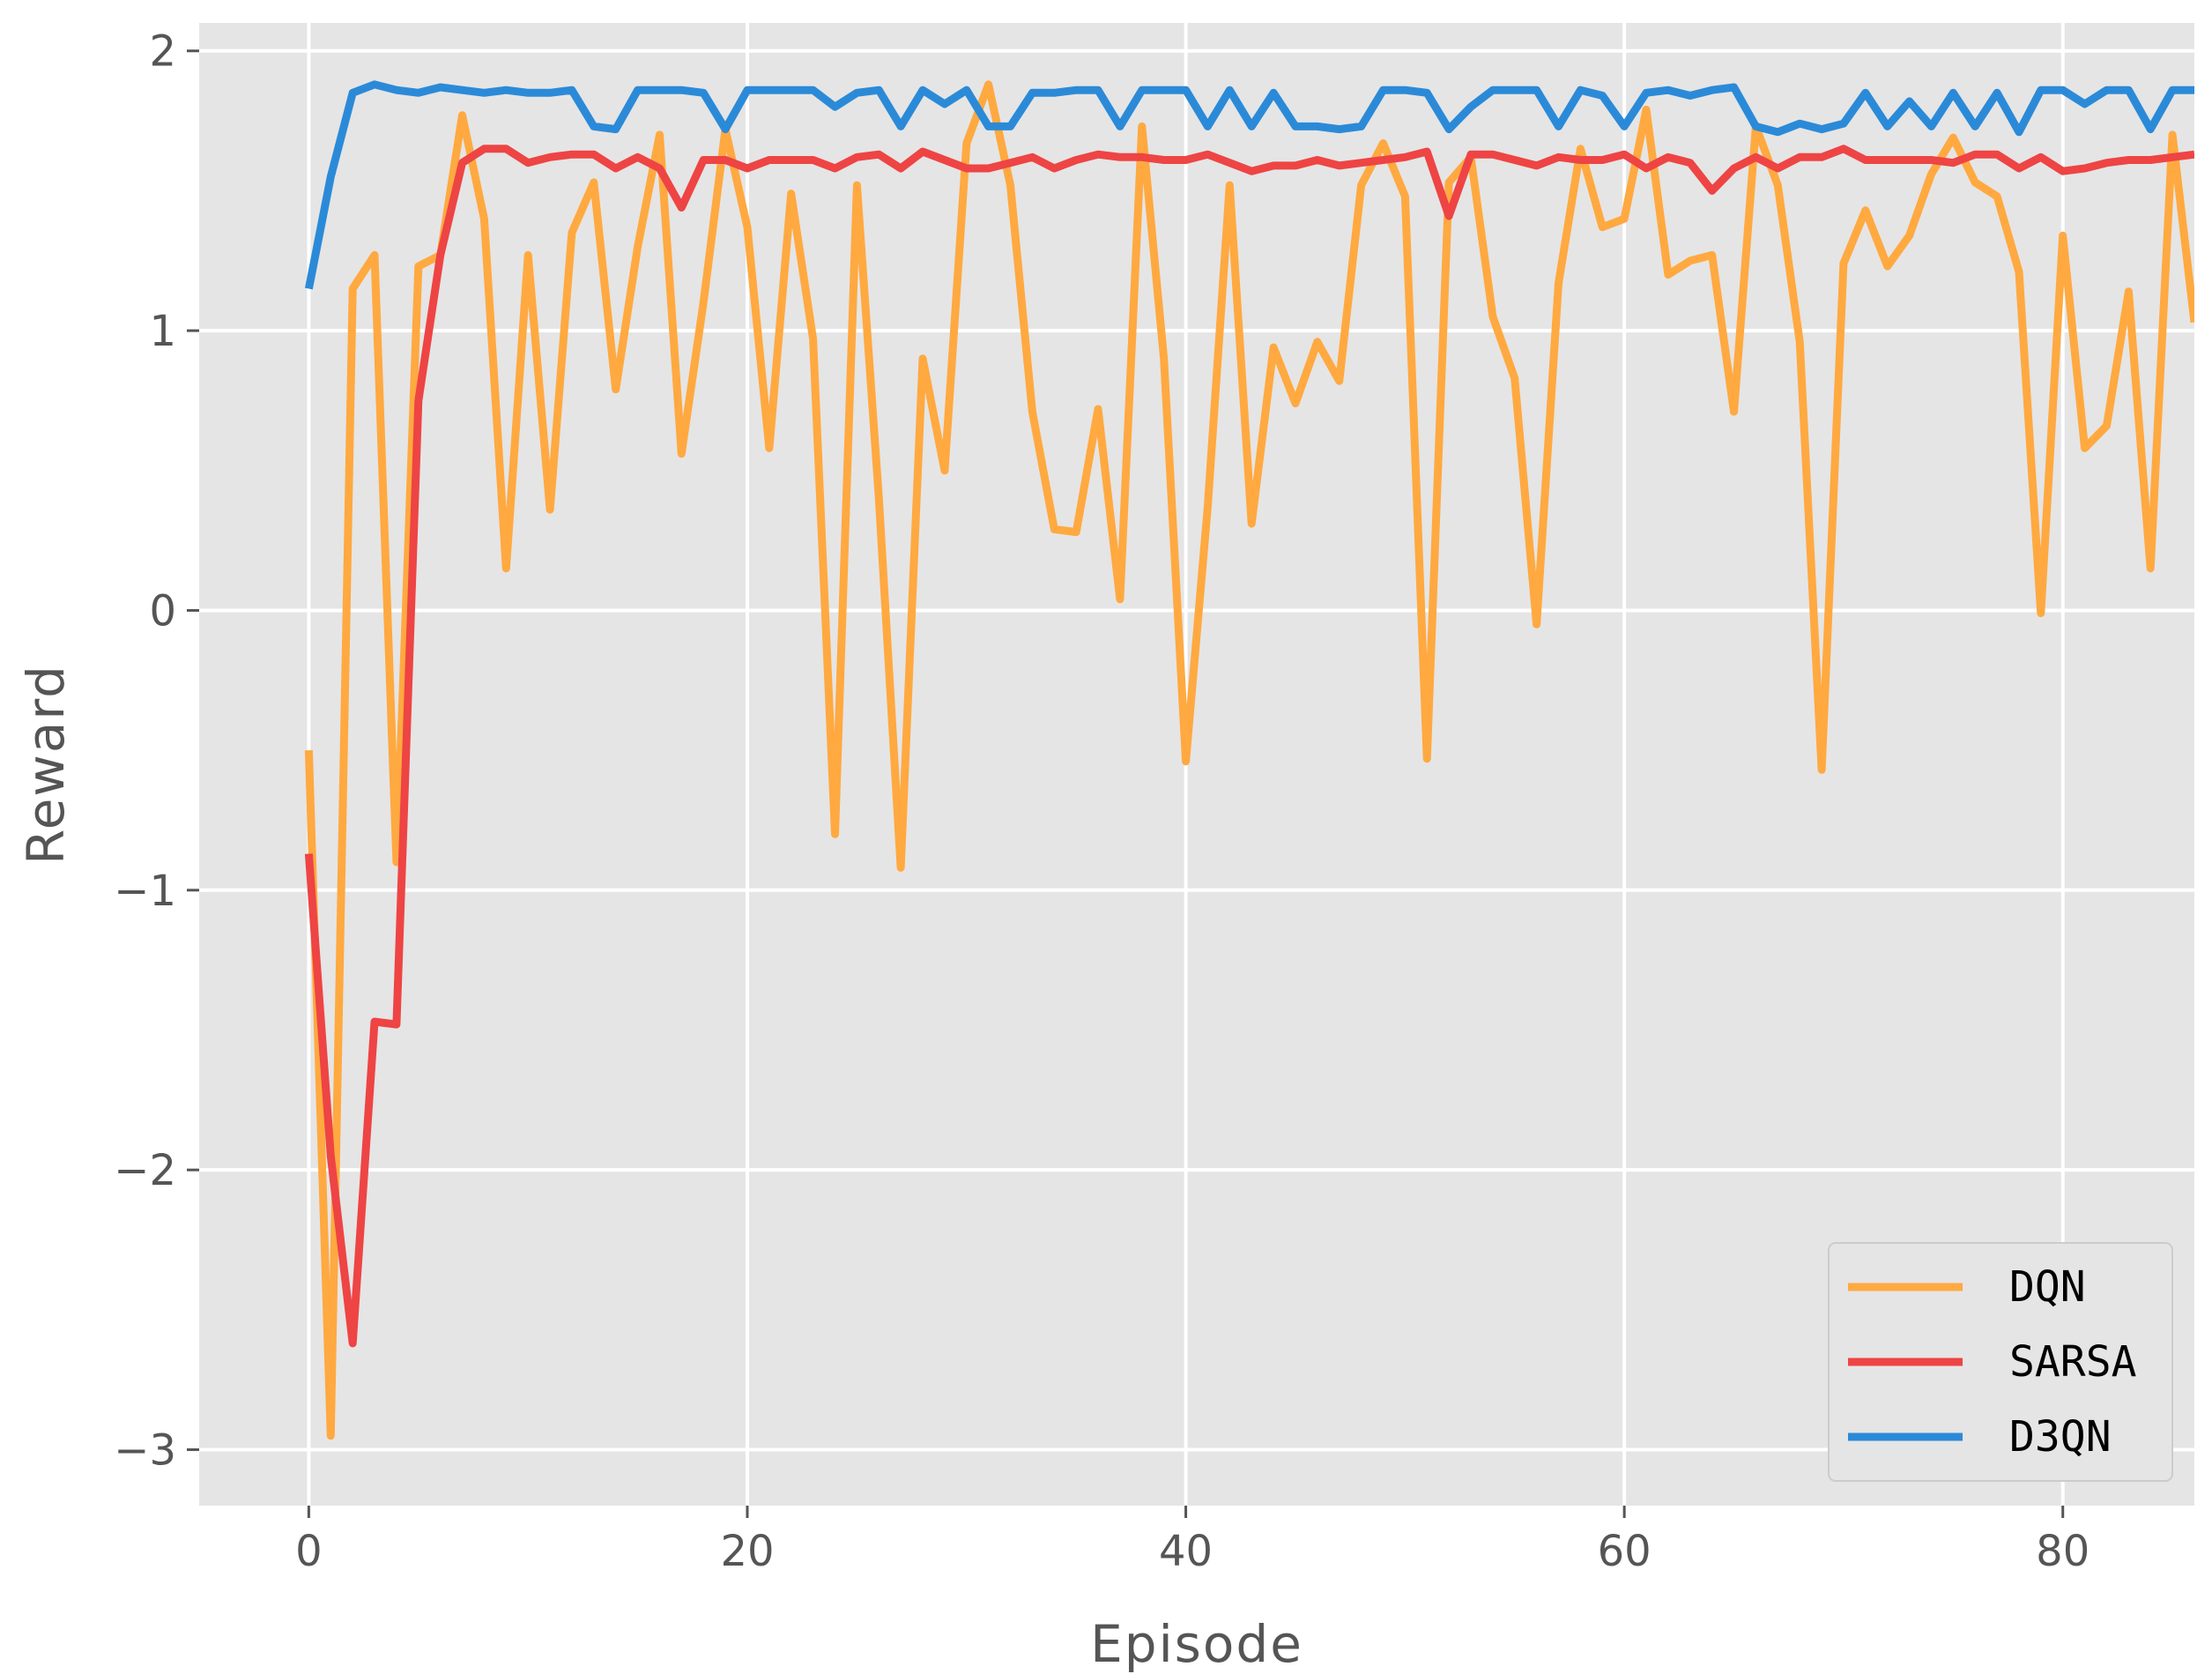 The image size is (2212, 1674). What do you see at coordinates (2073, 1362) in the screenshot?
I see `legend-label-sarsa: SARSA` at bounding box center [2073, 1362].